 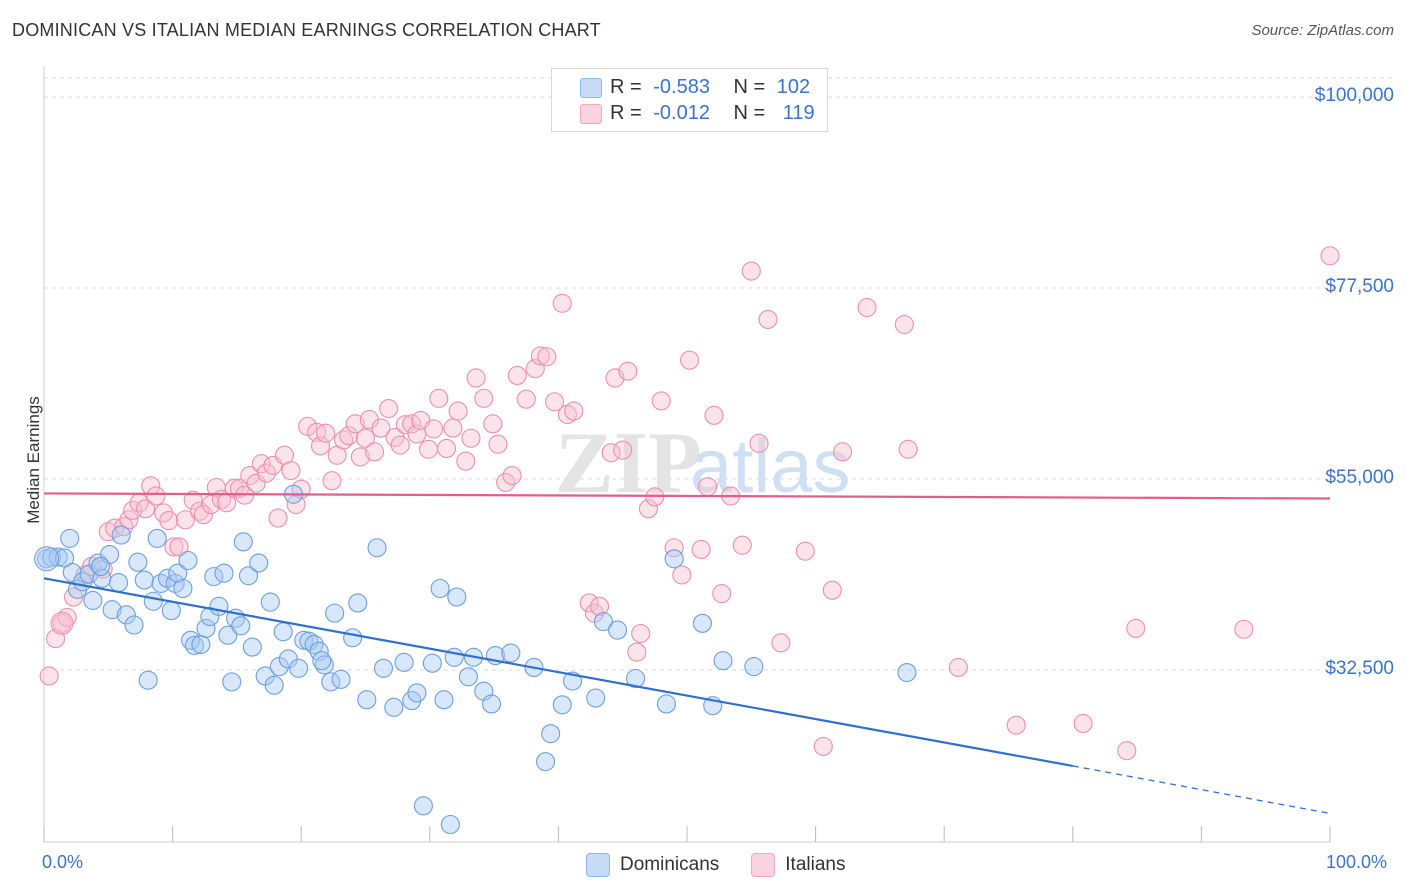 I want to click on dominicans-trend-extension, so click(x=1201, y=790).